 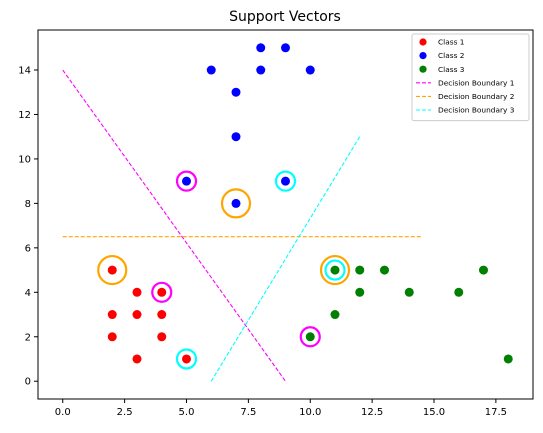 What do you see at coordinates (125, 412) in the screenshot?
I see `x-tick-label: 2.5` at bounding box center [125, 412].